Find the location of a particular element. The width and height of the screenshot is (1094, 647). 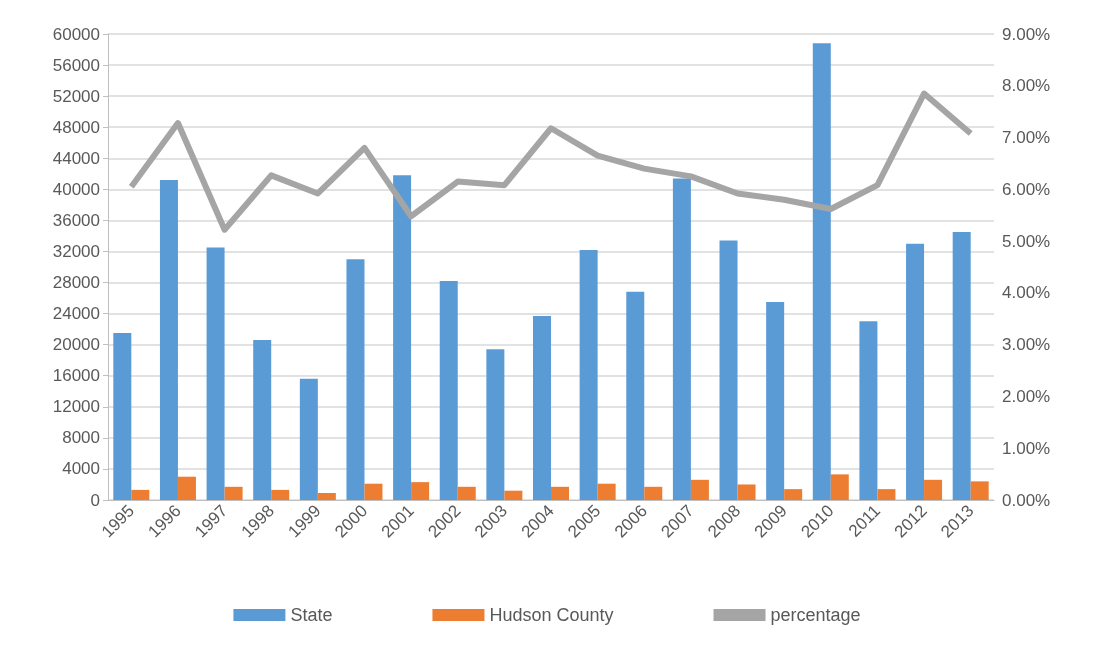

y-tick-label: 0 is located at coordinates (95, 500).